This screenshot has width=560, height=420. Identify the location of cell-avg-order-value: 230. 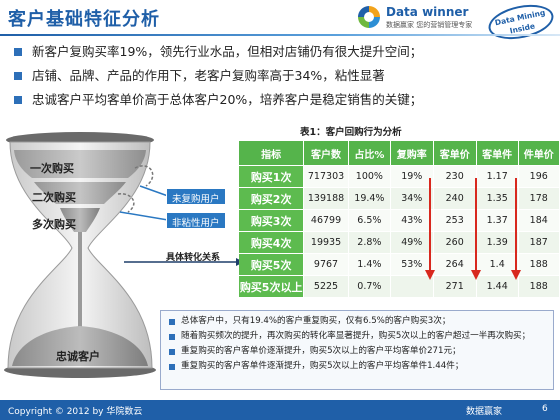
(454, 176).